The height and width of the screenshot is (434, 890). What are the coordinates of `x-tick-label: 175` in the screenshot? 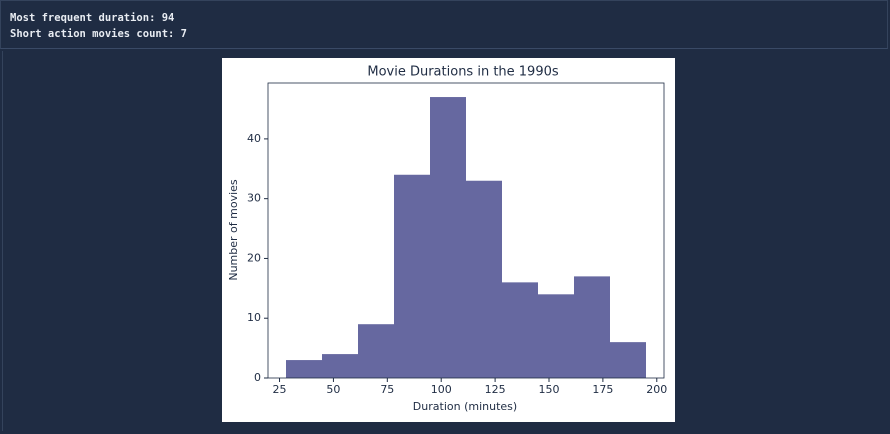 It's located at (602, 389).